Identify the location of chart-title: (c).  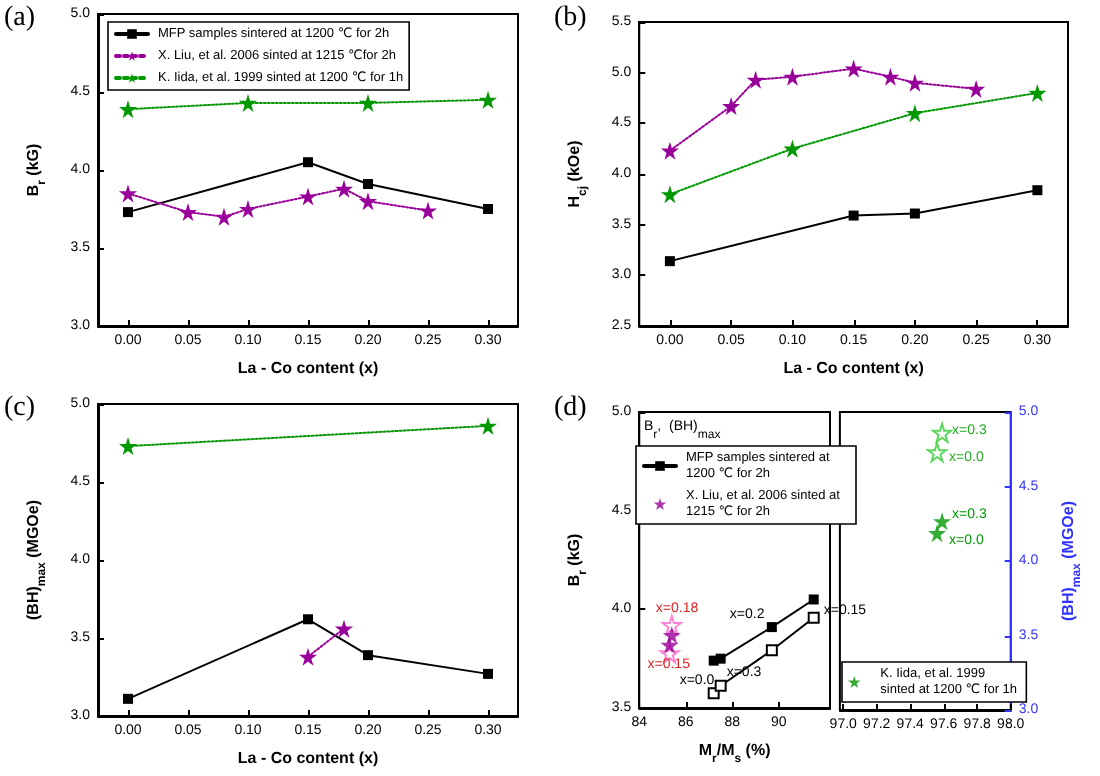
(20, 408).